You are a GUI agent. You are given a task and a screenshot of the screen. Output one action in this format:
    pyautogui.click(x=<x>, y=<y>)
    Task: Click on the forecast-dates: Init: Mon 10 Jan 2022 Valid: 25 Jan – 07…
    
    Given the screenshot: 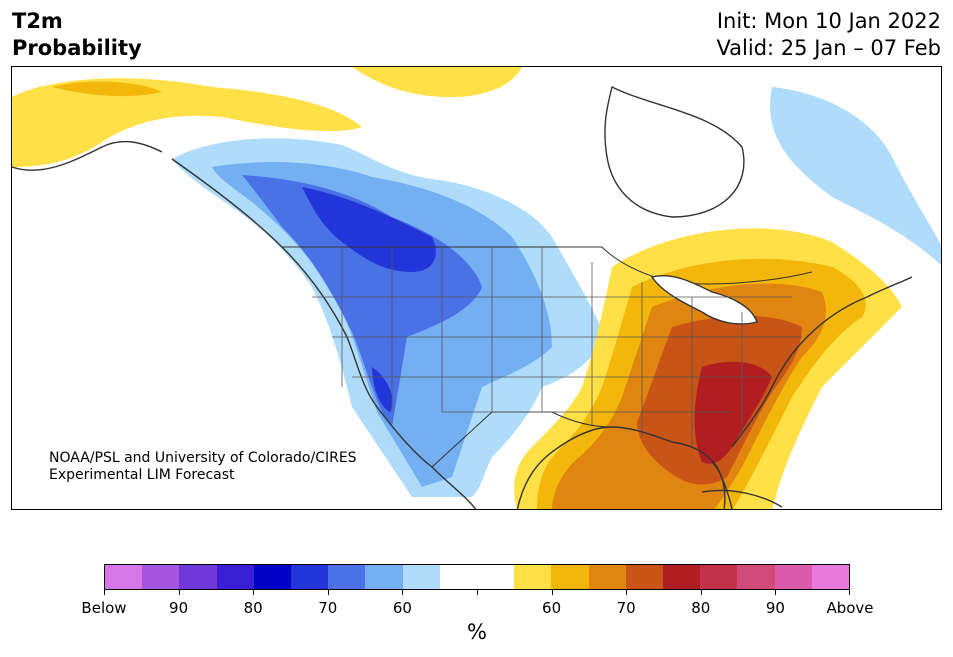 What is the action you would take?
    pyautogui.click(x=828, y=35)
    